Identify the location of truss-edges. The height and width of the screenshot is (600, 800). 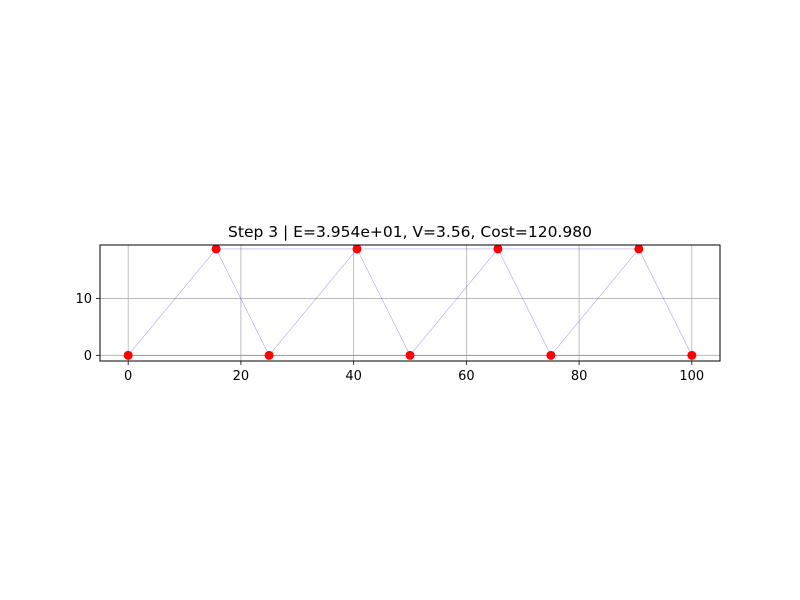
(410, 302).